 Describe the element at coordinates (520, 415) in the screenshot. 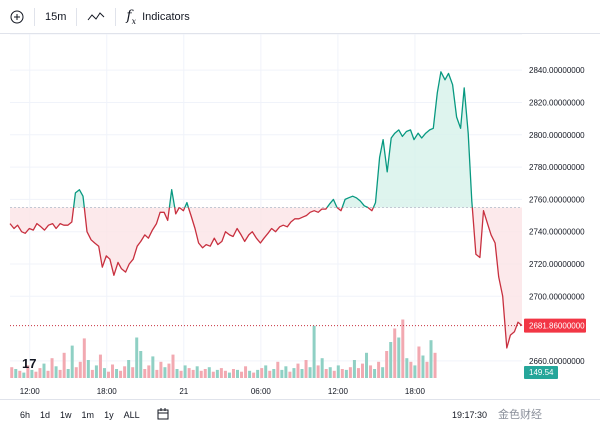

I see `watermark: 金色财经` at that location.